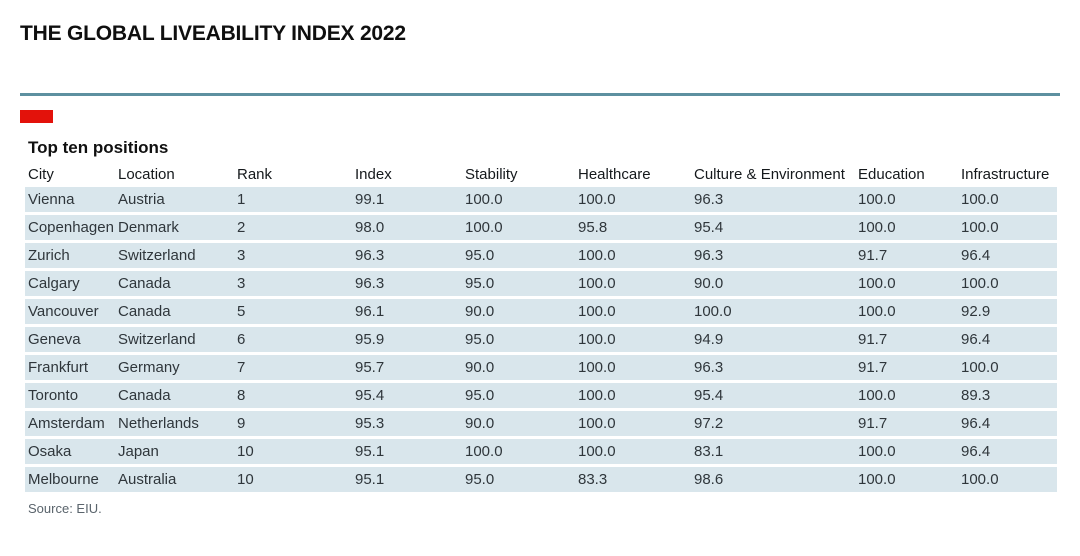 This screenshot has width=1080, height=556. What do you see at coordinates (407, 339) in the screenshot?
I see `table-cell-index: 95.9` at bounding box center [407, 339].